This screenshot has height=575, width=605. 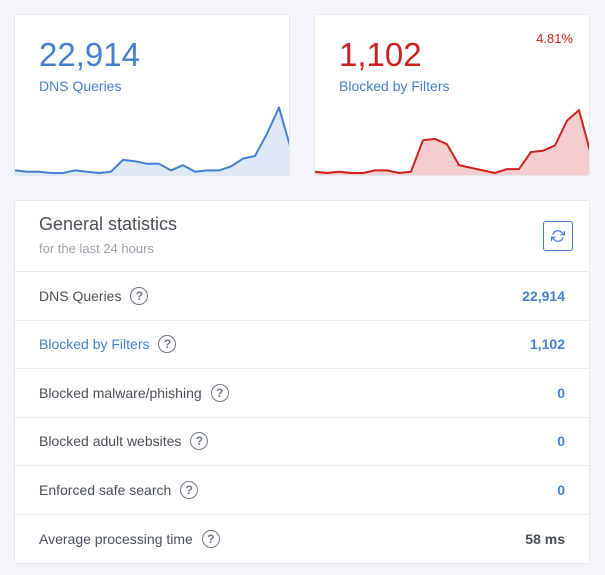 I want to click on blocked-sparkline-area, so click(x=452, y=142).